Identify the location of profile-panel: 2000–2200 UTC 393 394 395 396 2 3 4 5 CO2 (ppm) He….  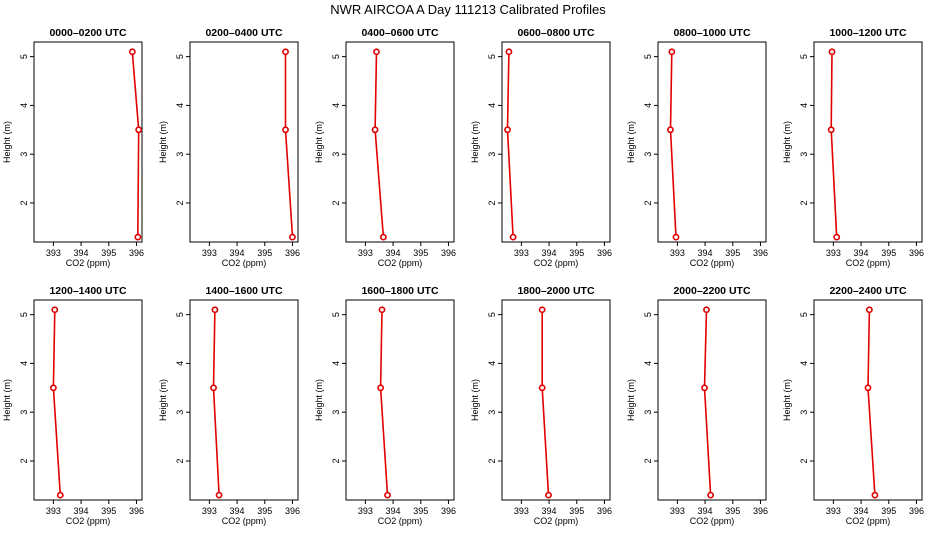
(697, 405).